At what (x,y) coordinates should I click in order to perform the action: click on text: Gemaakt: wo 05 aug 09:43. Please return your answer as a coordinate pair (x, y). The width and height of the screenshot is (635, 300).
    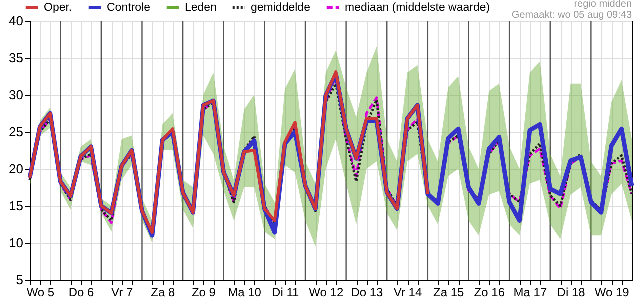
    Looking at the image, I should click on (572, 15).